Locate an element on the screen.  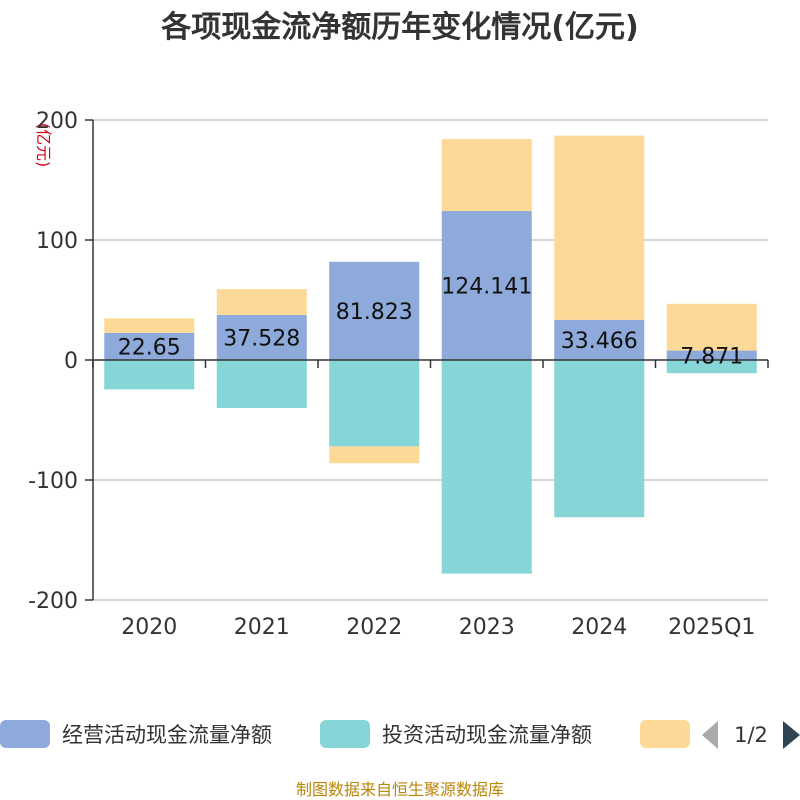
source-note: 制图数据来自恒生聚源数据库 is located at coordinates (400, 789).